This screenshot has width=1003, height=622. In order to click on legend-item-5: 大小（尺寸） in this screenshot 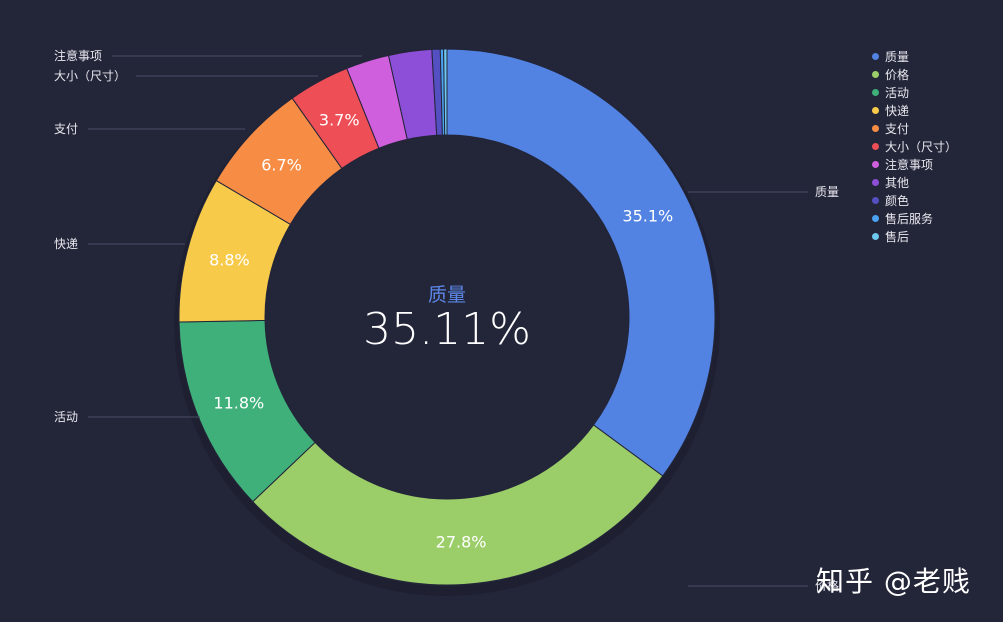, I will do `click(914, 146)`.